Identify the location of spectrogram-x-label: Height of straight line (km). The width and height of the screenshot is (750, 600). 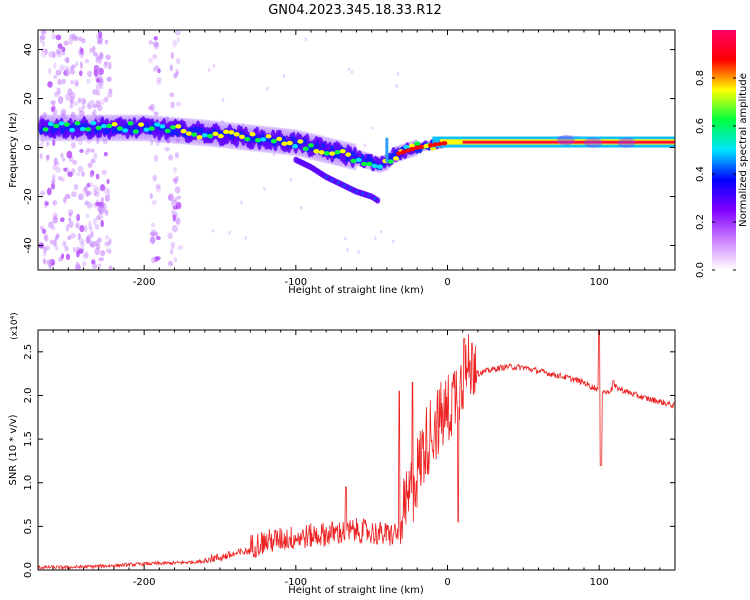
(356, 290).